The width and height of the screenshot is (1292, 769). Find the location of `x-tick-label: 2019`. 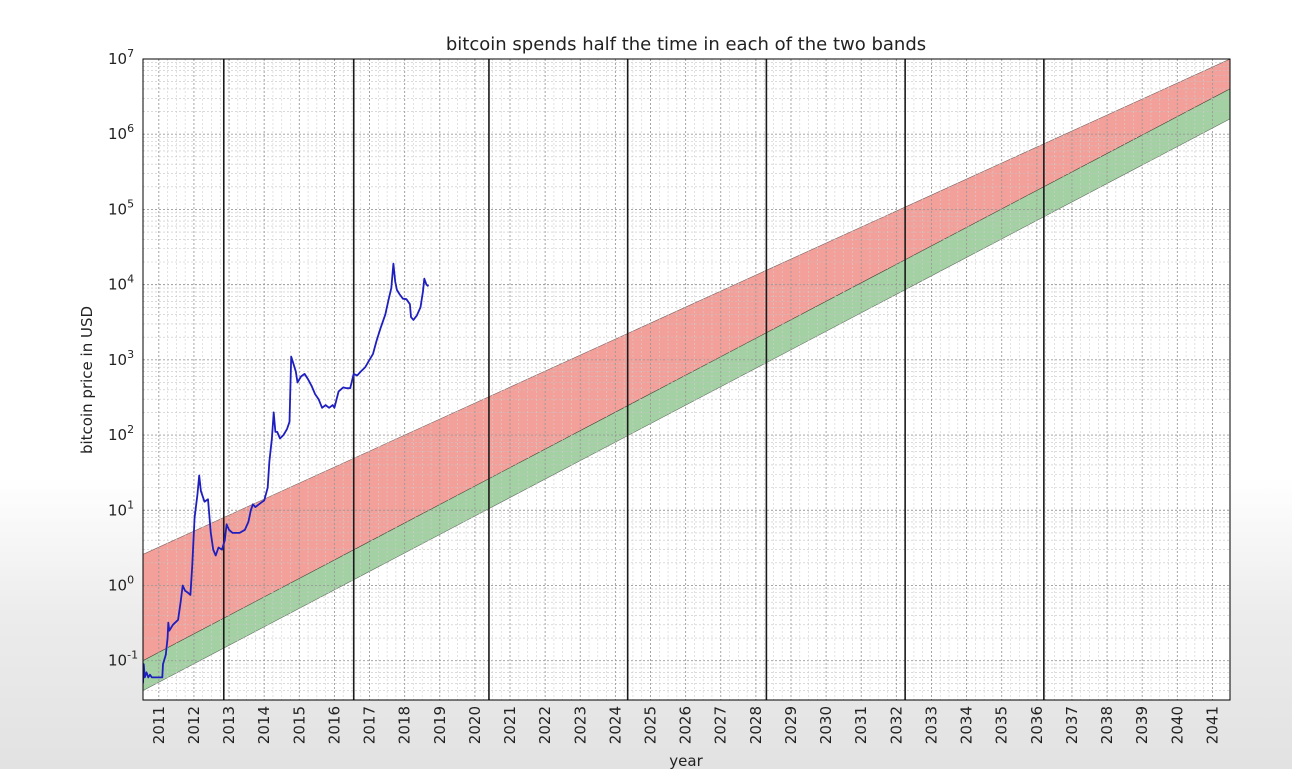

x-tick-label: 2019 is located at coordinates (440, 725).